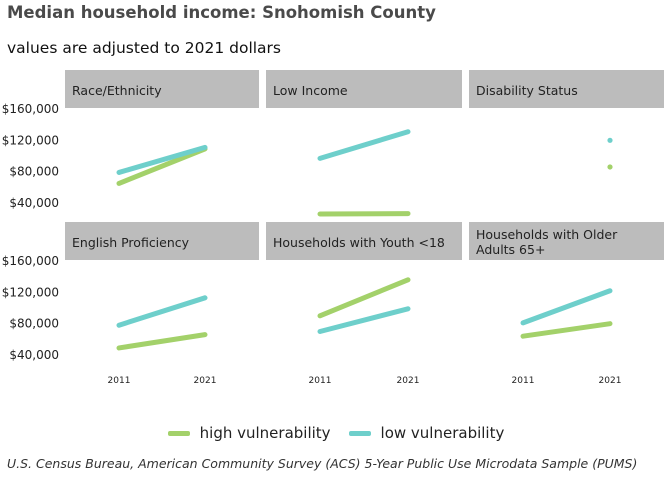 This screenshot has width=672, height=480. I want to click on facet-label: Disability Status, so click(527, 90).